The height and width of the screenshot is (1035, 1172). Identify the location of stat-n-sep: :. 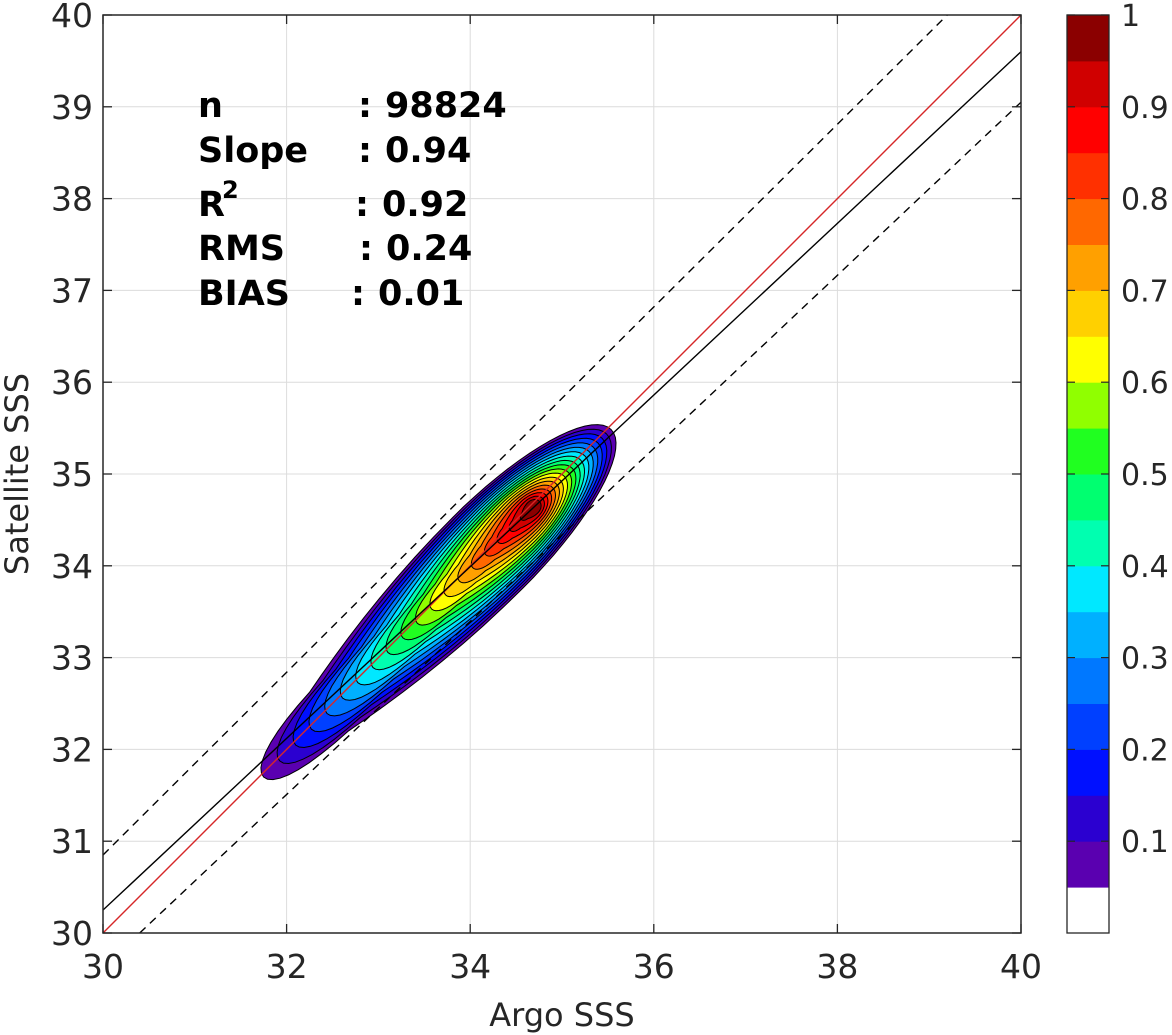
(365, 106).